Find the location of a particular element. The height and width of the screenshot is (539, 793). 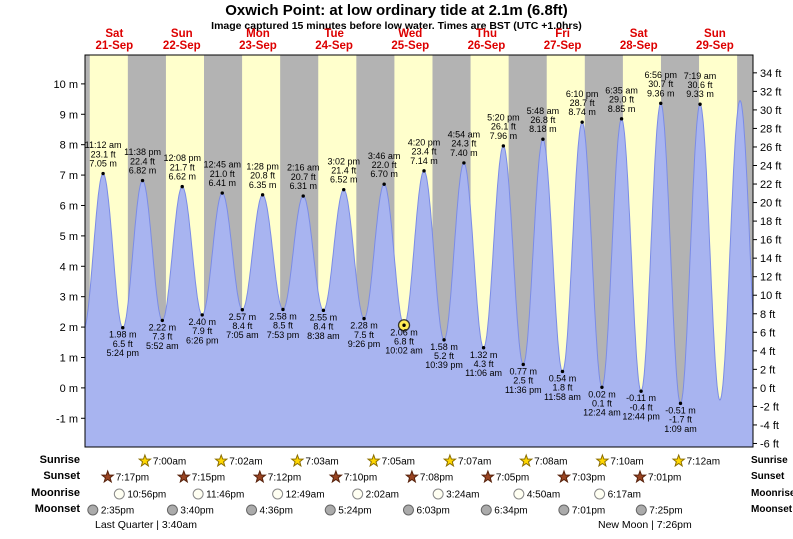

y-axis-label-ft: -2 ft is located at coordinates (769, 407).